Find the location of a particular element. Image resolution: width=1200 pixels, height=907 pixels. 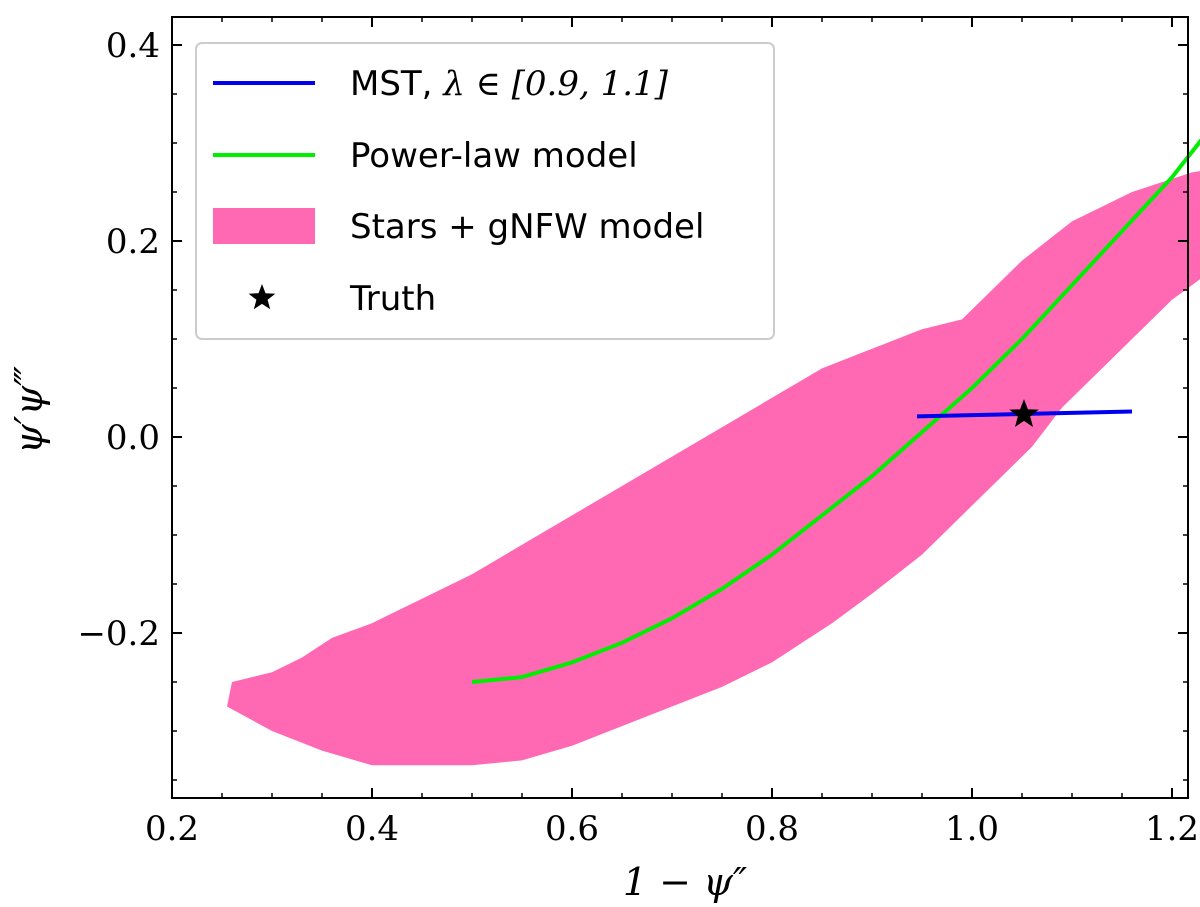

x-tick-label: 0.4 is located at coordinates (372, 829).